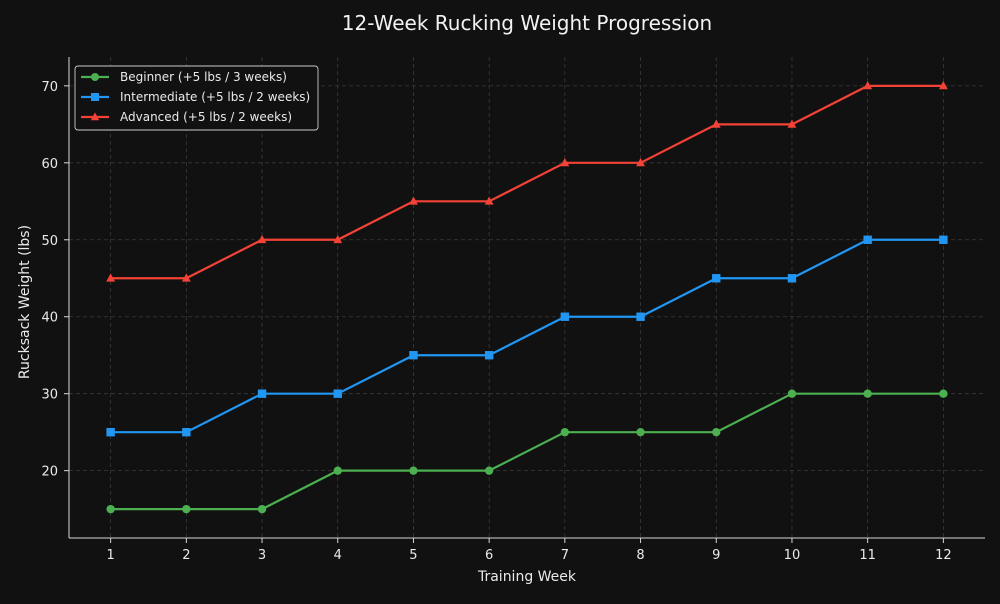 The image size is (1000, 604). I want to click on x-tick-label: 1, so click(110, 555).